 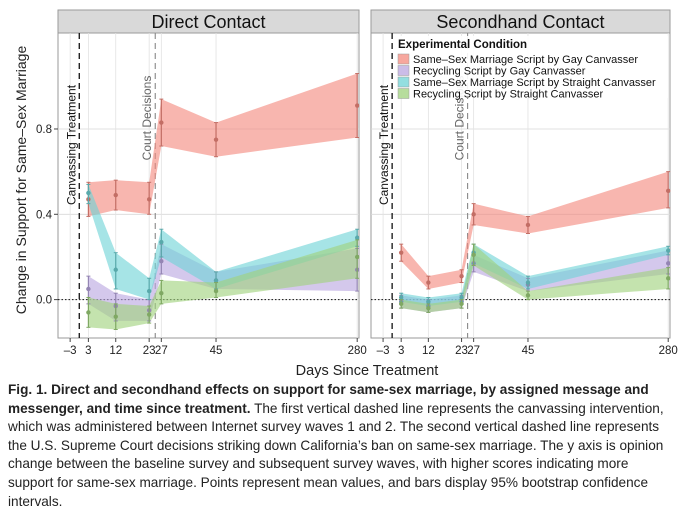 What do you see at coordinates (428, 351) in the screenshot?
I see `panel-1-x-tick-label: 12` at bounding box center [428, 351].